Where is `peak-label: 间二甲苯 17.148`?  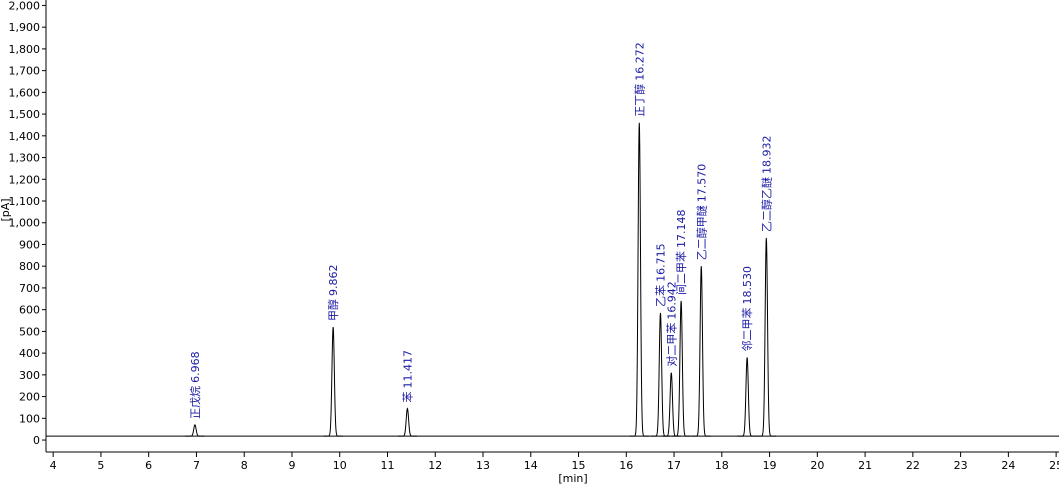
peak-label: 间二甲苯 17.148 is located at coordinates (681, 252).